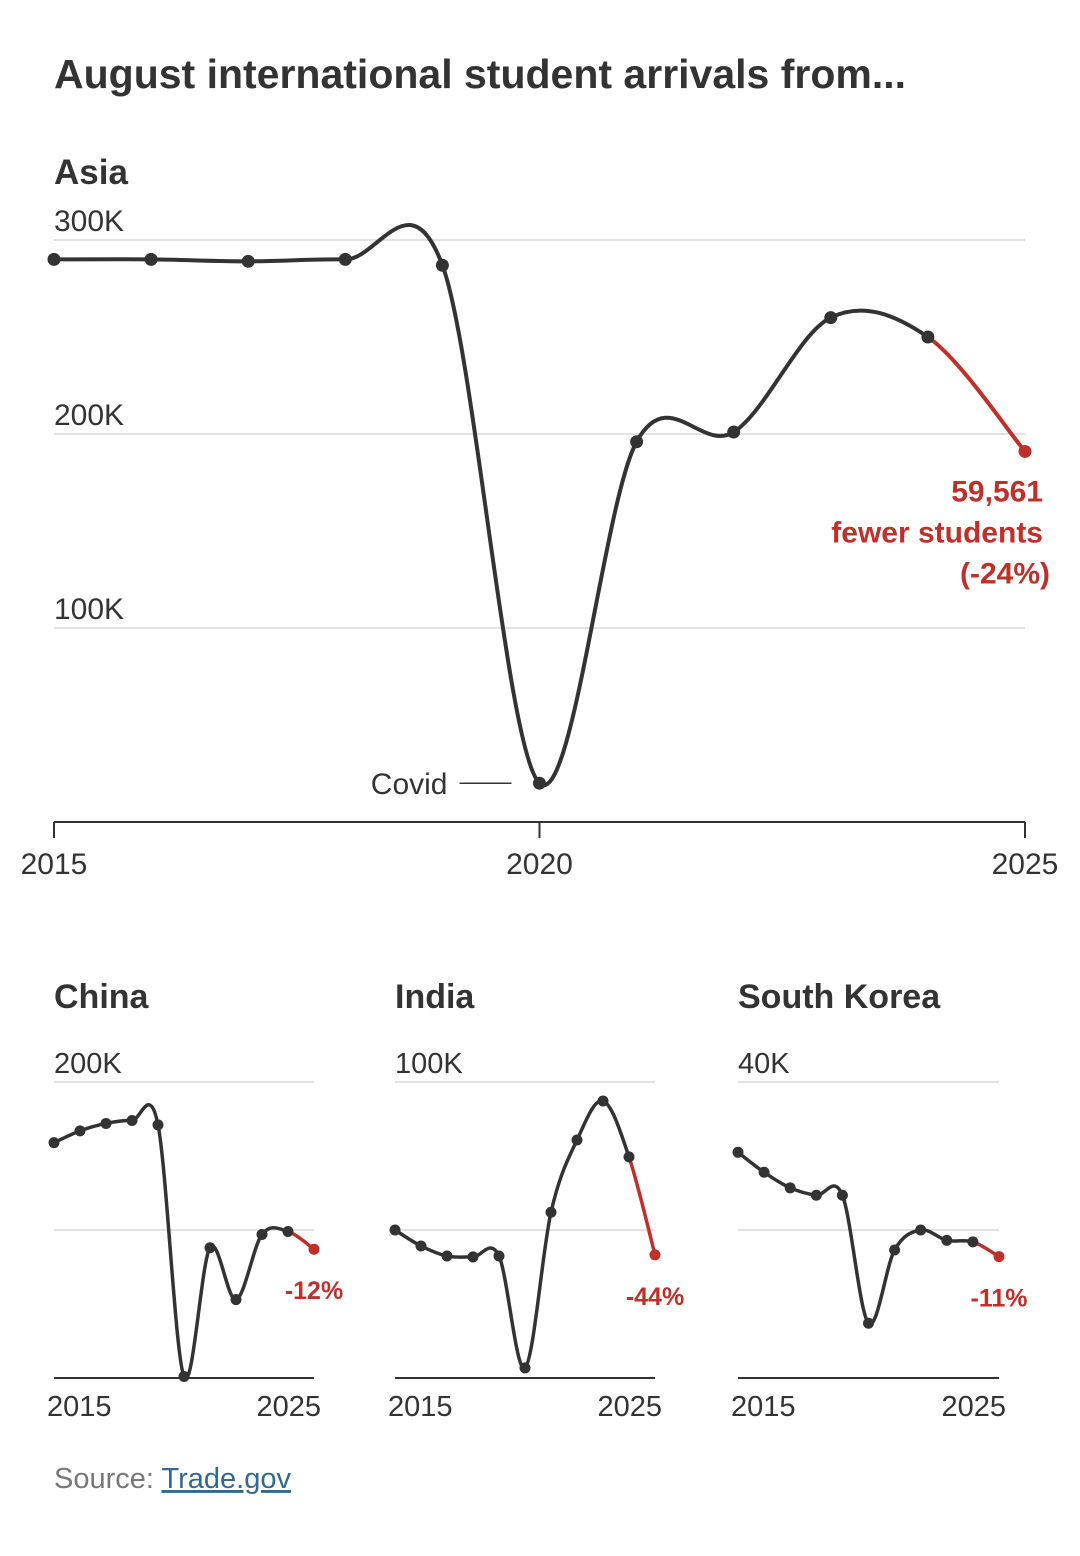 The height and width of the screenshot is (1556, 1080). Describe the element at coordinates (539, 864) in the screenshot. I see `x-tick-label: 2020` at that location.